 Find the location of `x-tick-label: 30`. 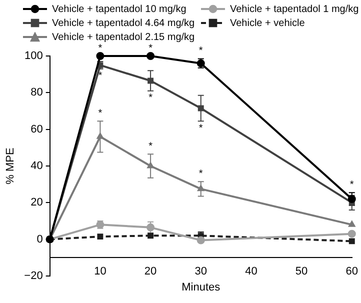

x-tick-label: 30 is located at coordinates (200, 271).